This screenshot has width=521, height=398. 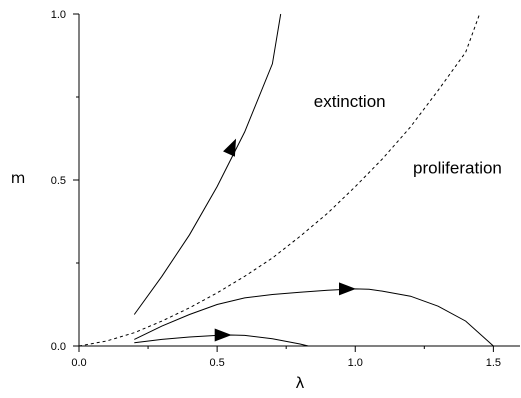 What do you see at coordinates (58, 15) in the screenshot?
I see `y-tick-label: 1.0` at bounding box center [58, 15].